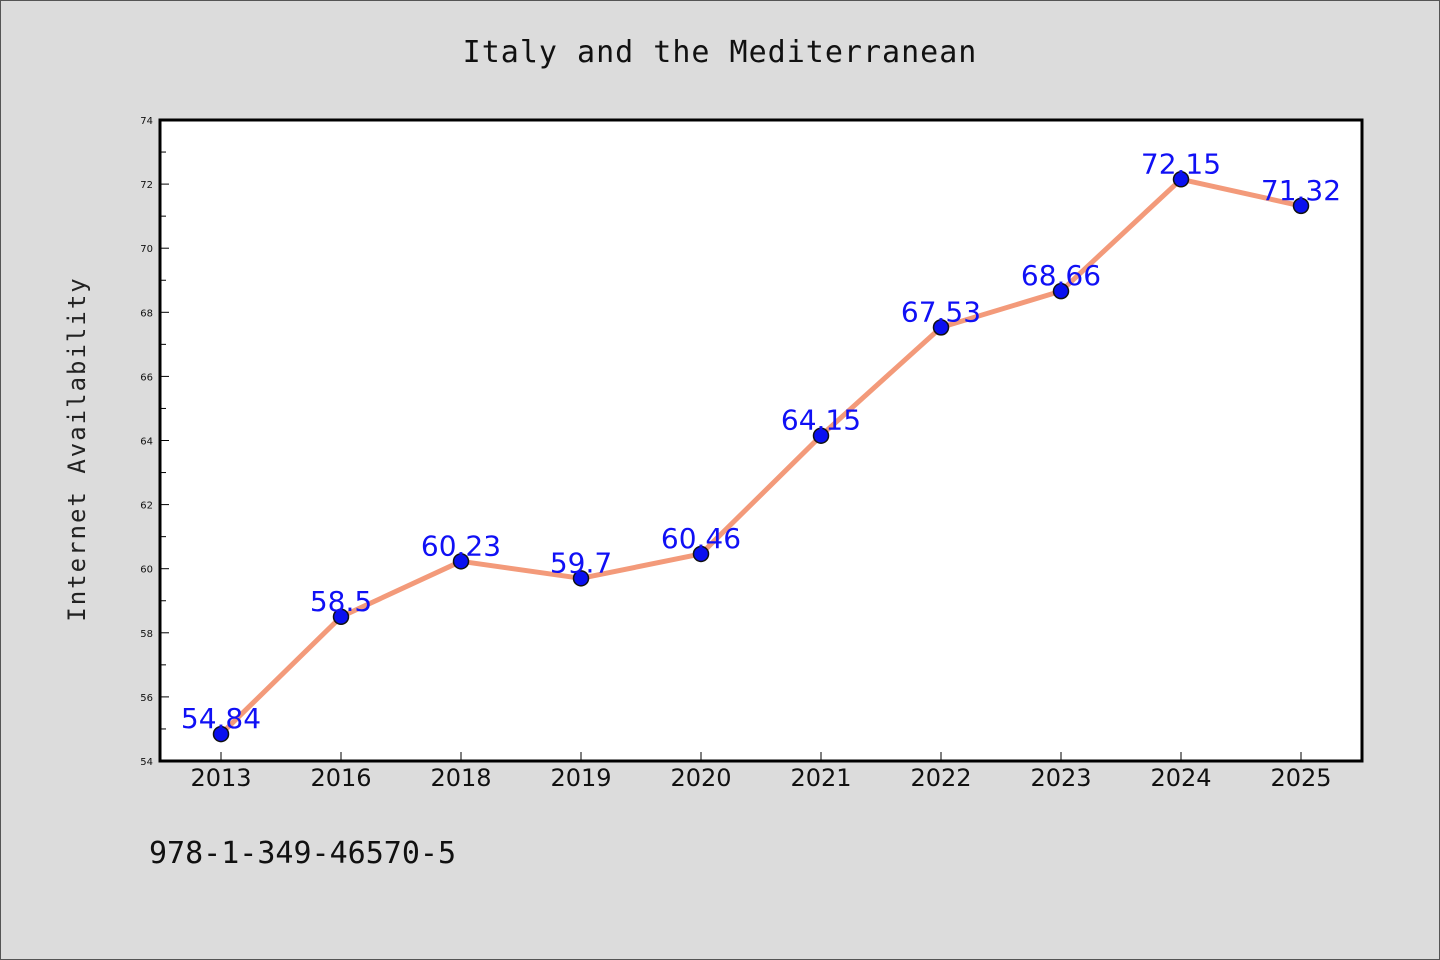 This screenshot has height=960, width=1440. Describe the element at coordinates (220, 778) in the screenshot. I see `x-tick-label: 2013` at that location.